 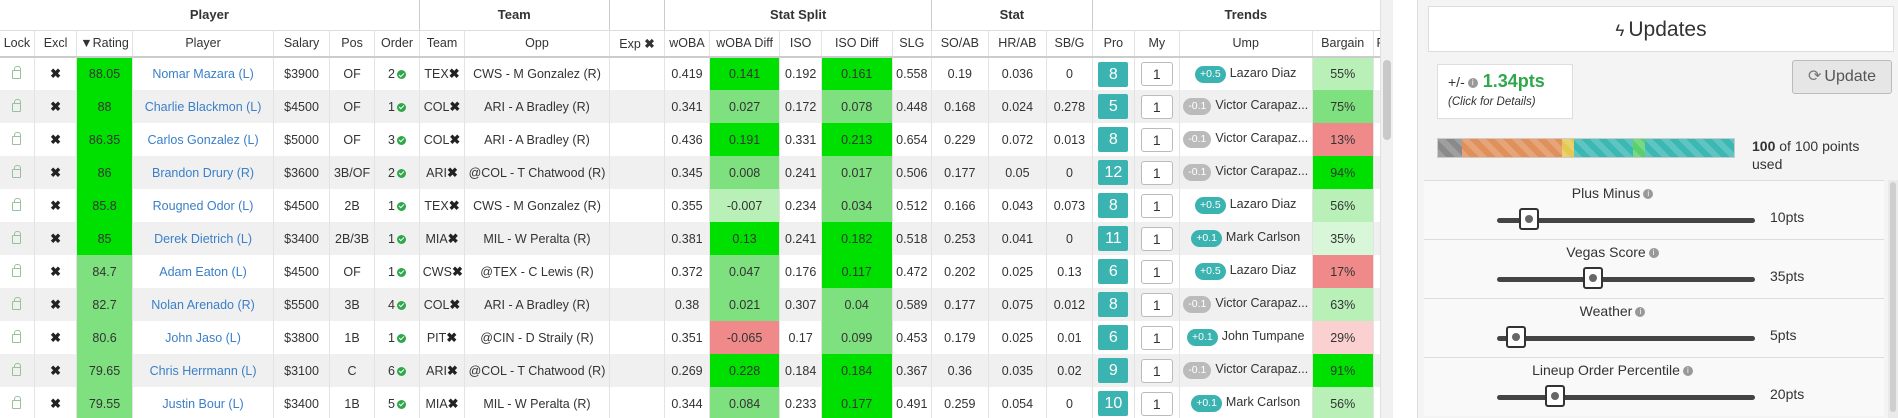 I want to click on col-header-exp: Exp ✖, so click(x=637, y=44).